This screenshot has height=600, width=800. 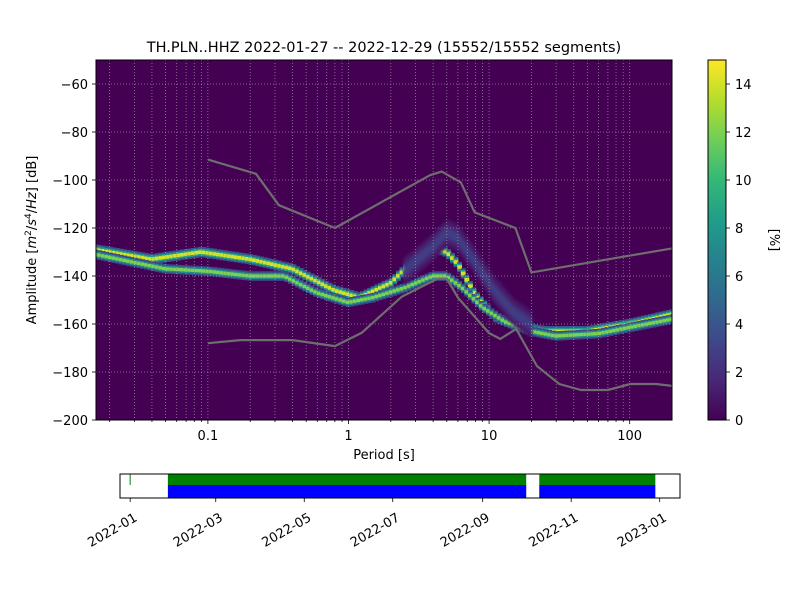 What do you see at coordinates (74, 85) in the screenshot?
I see `y-tick-label: −60` at bounding box center [74, 85].